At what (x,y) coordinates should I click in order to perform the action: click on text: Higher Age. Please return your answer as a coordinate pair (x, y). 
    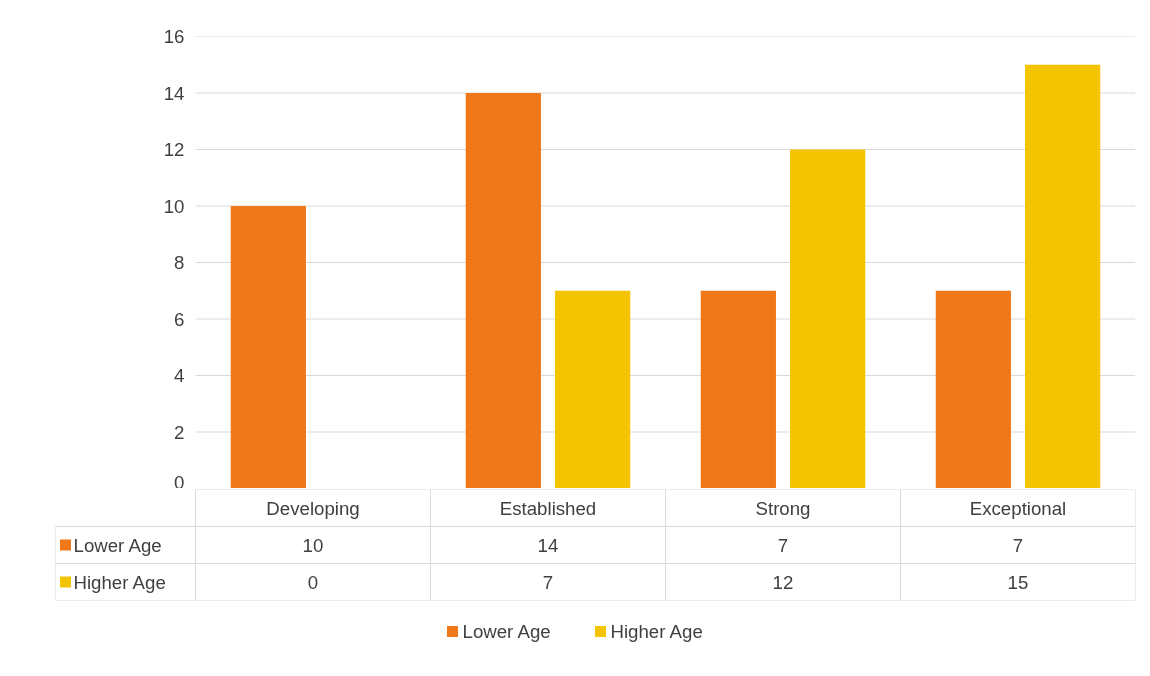
    Looking at the image, I should click on (119, 582).